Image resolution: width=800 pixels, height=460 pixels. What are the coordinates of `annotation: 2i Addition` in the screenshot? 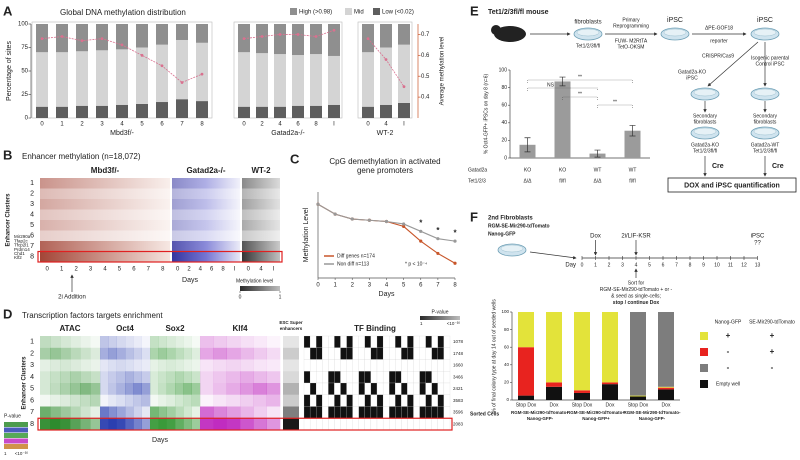 It's located at (72, 298).